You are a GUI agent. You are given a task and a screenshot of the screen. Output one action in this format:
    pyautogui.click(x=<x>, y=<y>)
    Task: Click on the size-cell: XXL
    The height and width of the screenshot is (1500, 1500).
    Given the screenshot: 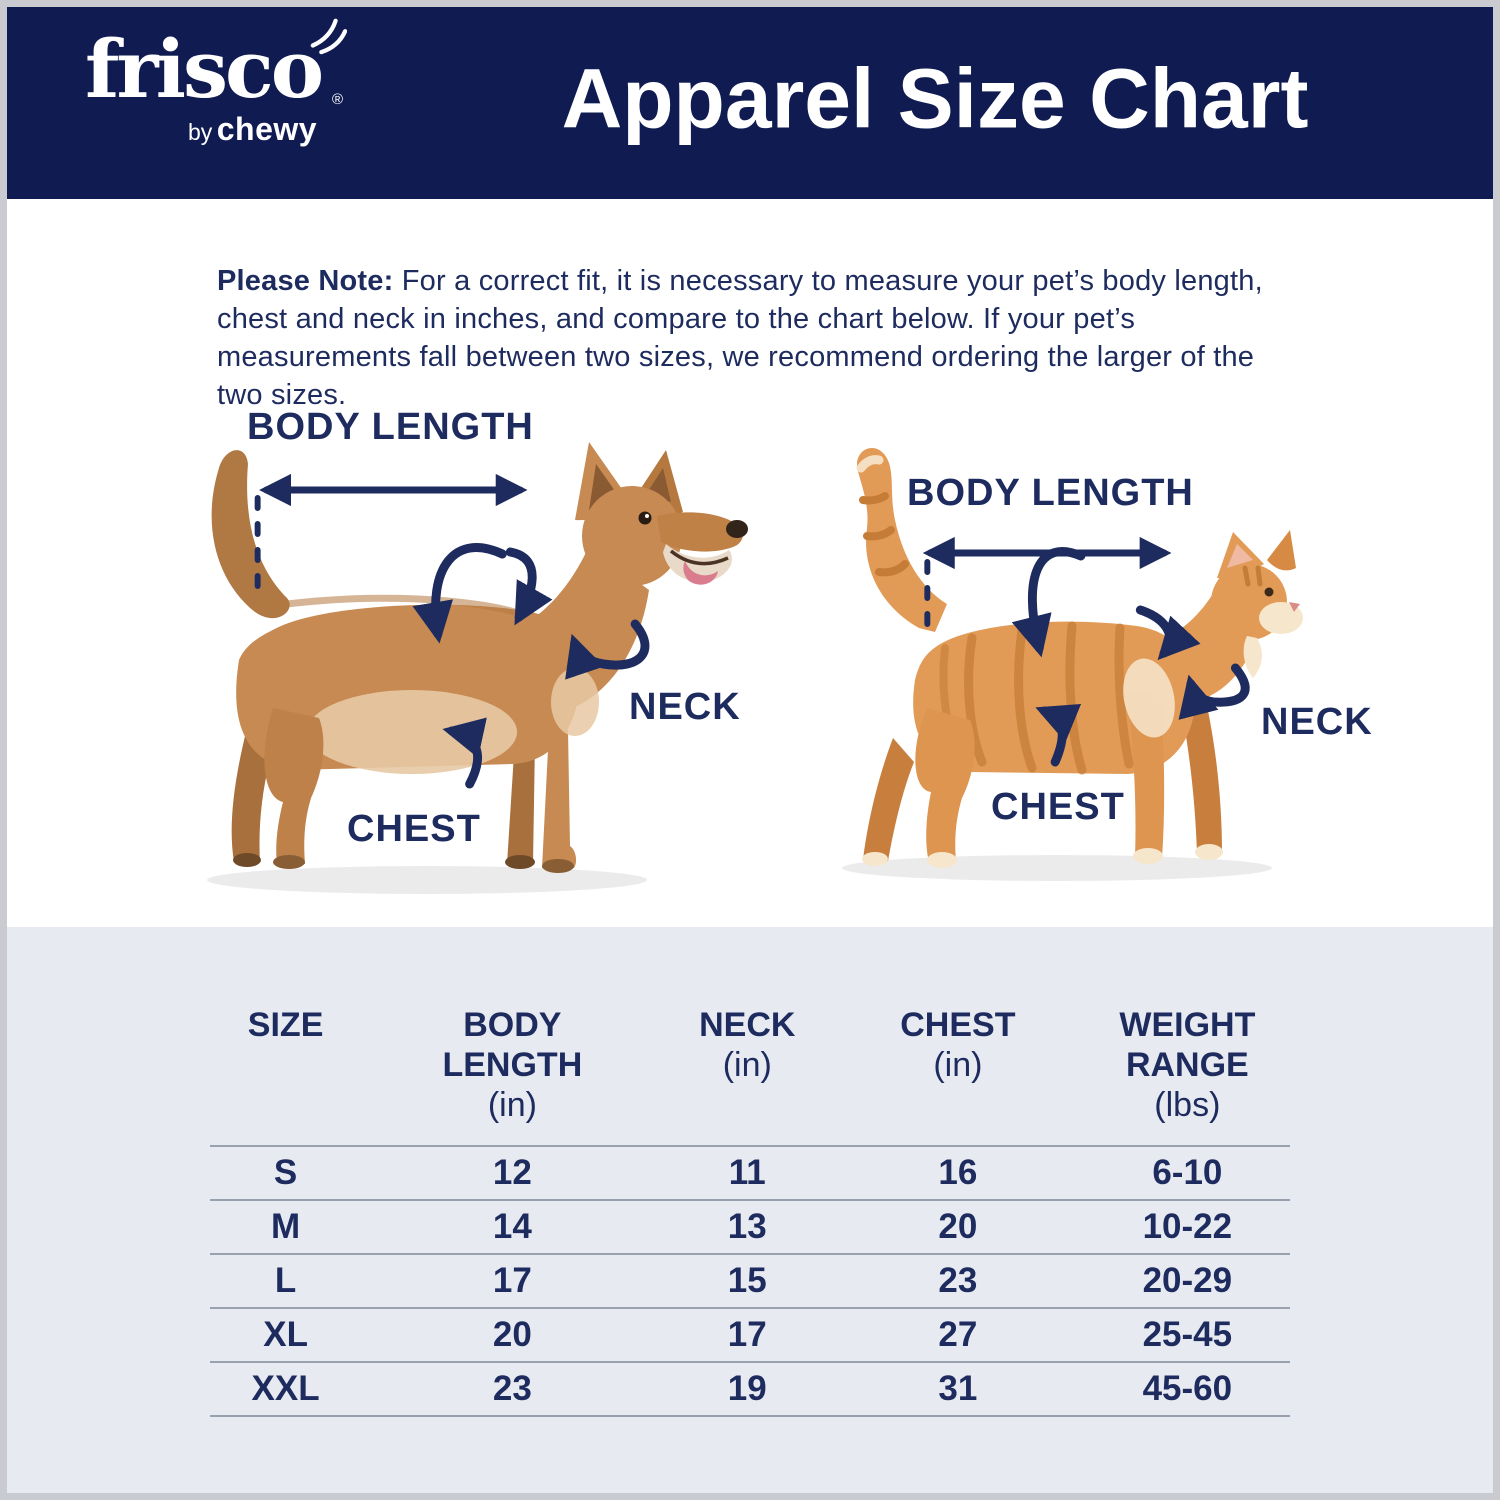 What is the action you would take?
    pyautogui.click(x=285, y=1388)
    